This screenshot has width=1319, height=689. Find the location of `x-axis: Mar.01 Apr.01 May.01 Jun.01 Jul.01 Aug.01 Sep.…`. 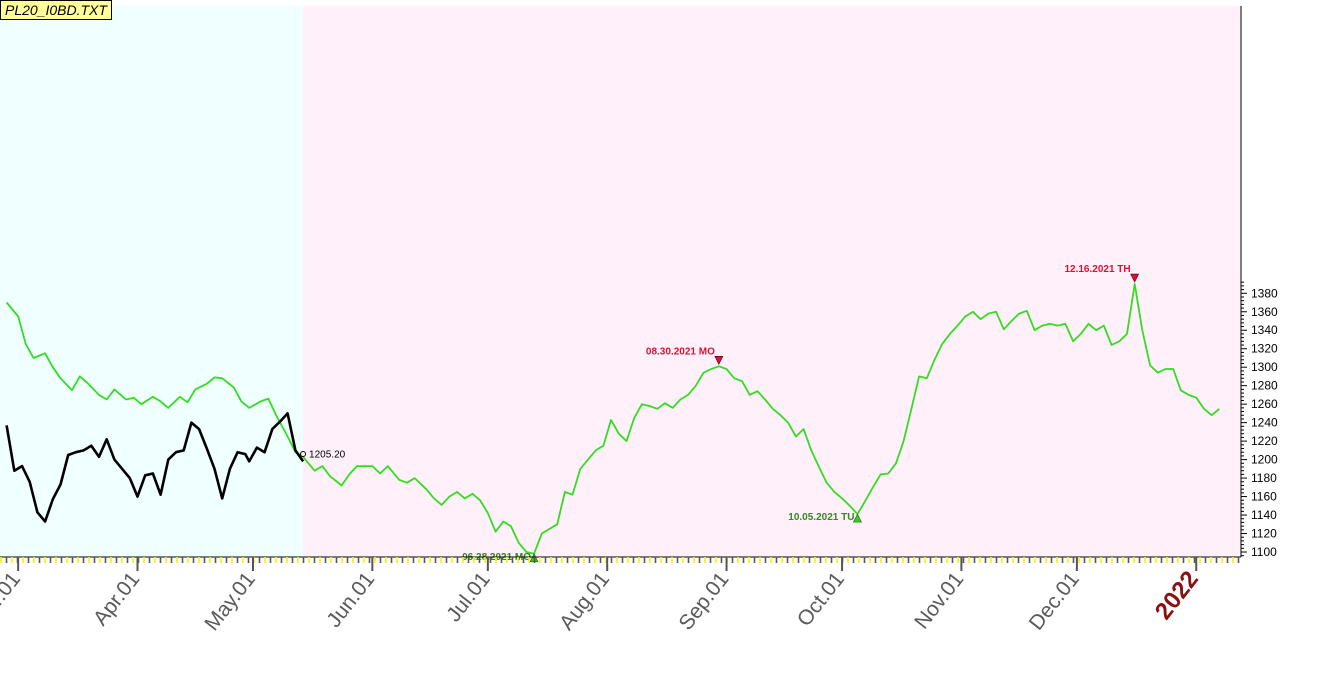

x-axis: Mar.01 Apr.01 May.01 Jun.01 Jul.01 Aug.01 Sep.… is located at coordinates (620, 595).